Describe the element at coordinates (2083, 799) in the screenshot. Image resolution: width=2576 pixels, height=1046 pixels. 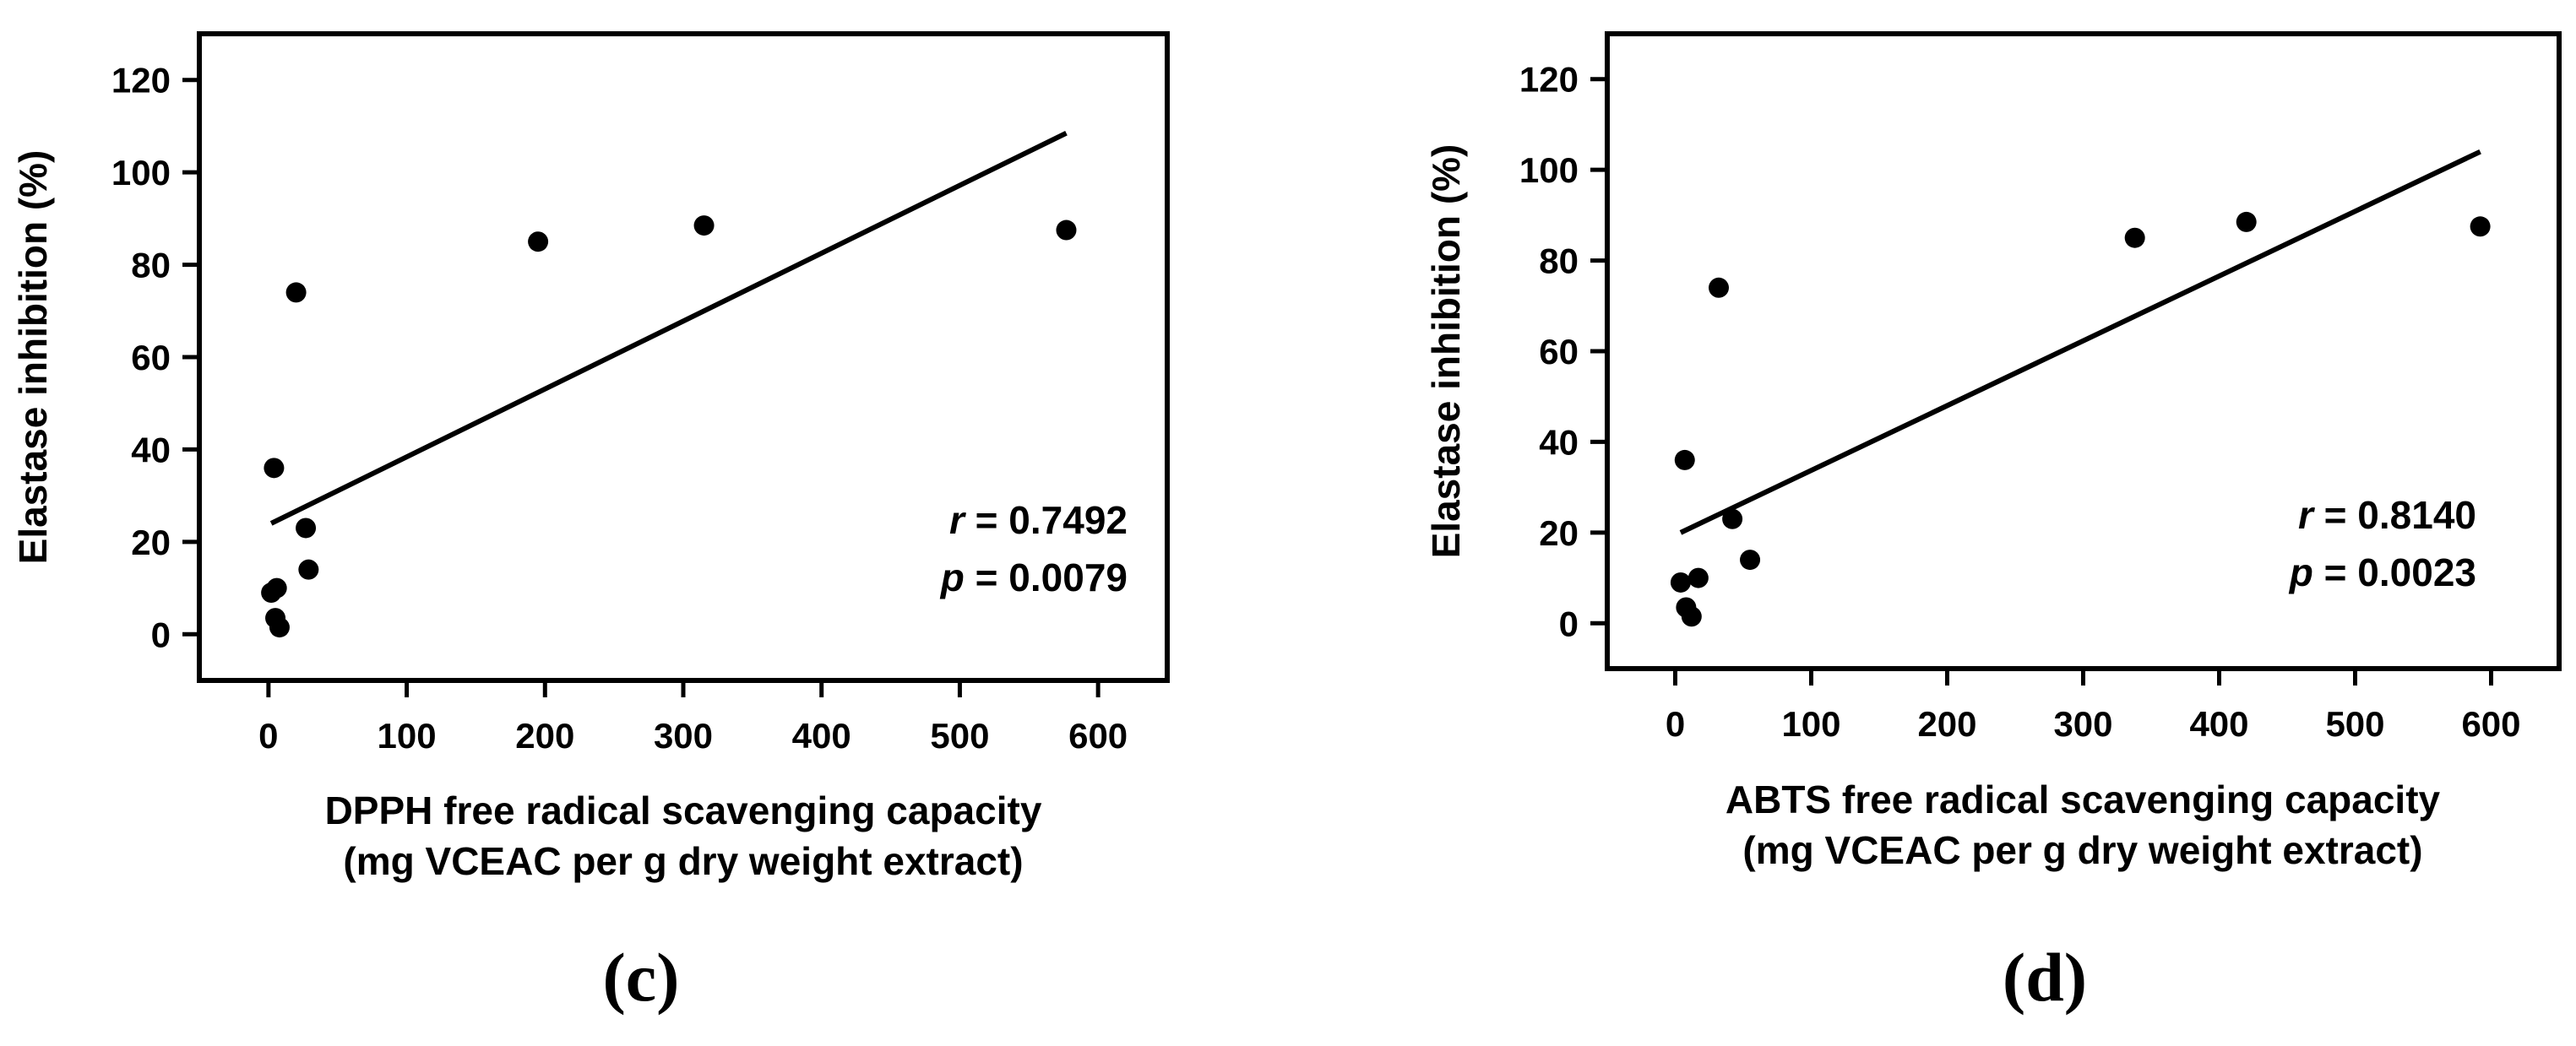
I see `x-axis-label-line1: ABTS free radical scavenging capacity` at that location.